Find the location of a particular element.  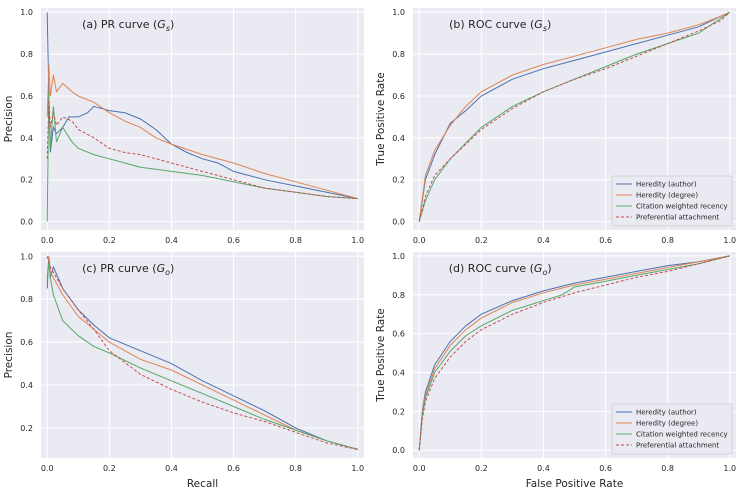

chart-b-title: (b) ROC curve (Gs) is located at coordinates (500, 25).